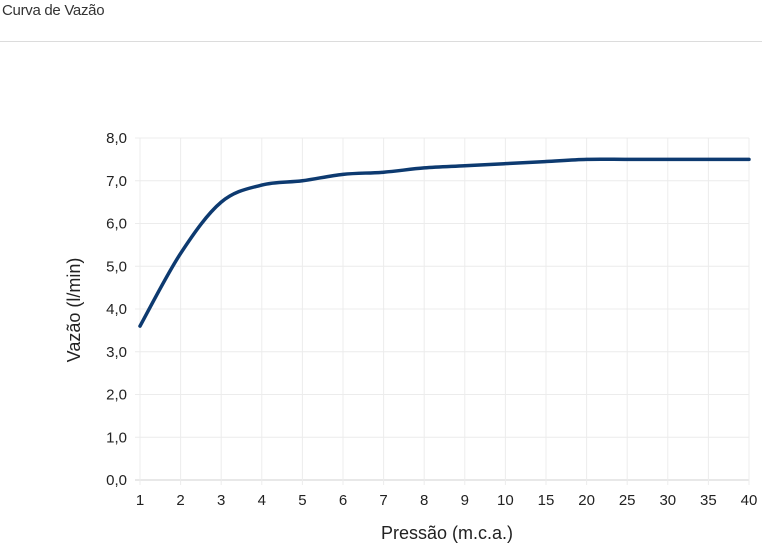 This screenshot has height=546, width=762. What do you see at coordinates (749, 500) in the screenshot?
I see `x-tick-label: 40` at bounding box center [749, 500].